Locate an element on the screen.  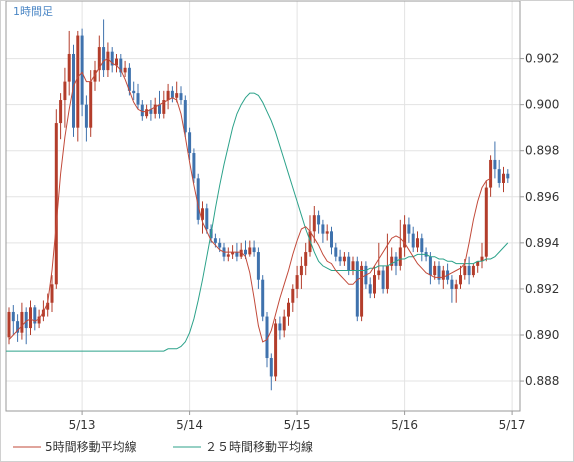
y-tick-label: 0.902 is located at coordinates (542, 59).